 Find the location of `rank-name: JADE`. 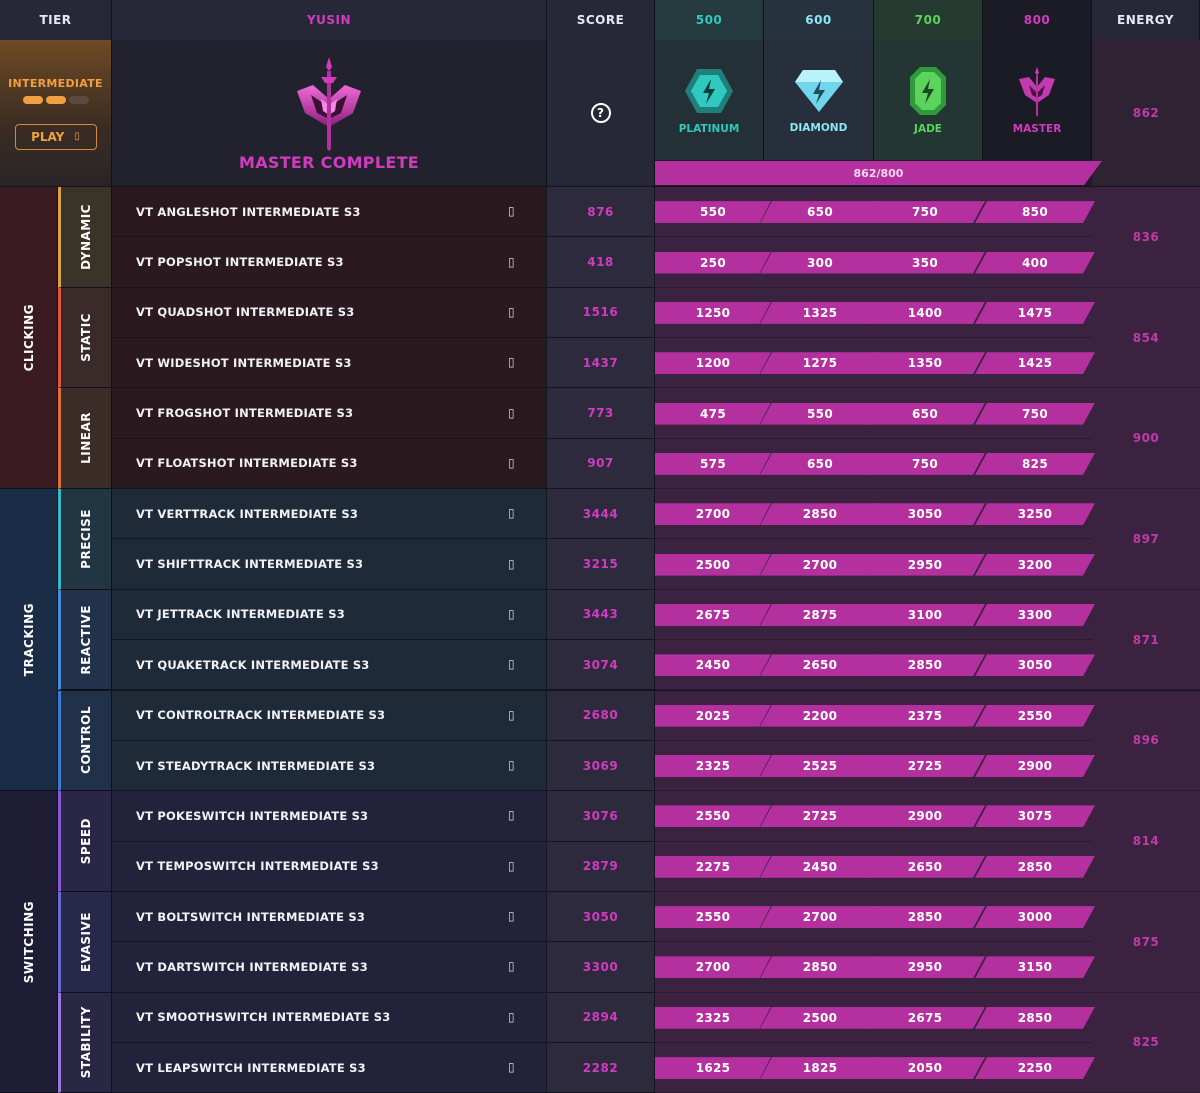

rank-name: JADE is located at coordinates (928, 129).